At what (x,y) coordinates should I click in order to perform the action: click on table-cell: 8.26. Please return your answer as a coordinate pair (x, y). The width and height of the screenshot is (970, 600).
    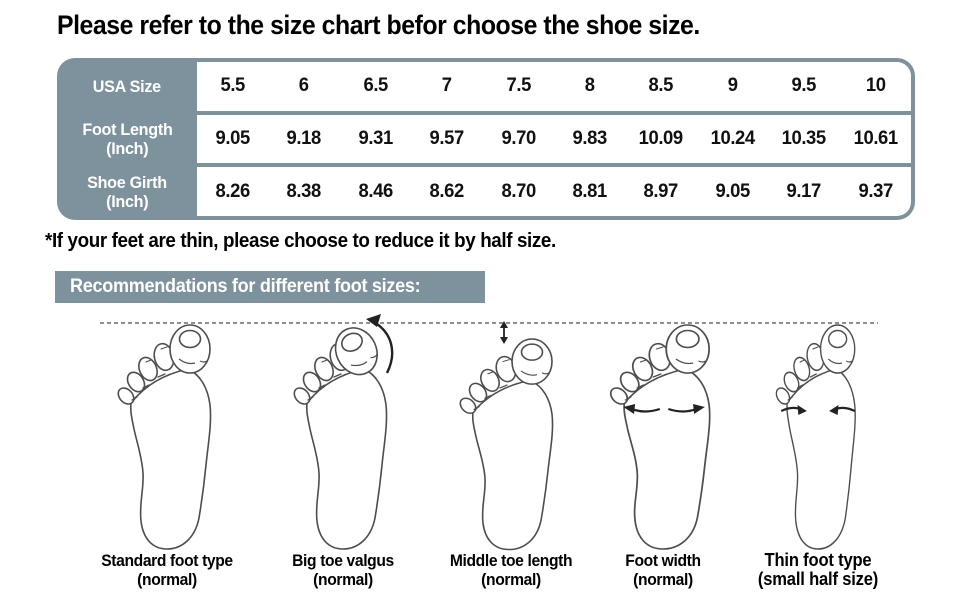
    Looking at the image, I should click on (233, 191).